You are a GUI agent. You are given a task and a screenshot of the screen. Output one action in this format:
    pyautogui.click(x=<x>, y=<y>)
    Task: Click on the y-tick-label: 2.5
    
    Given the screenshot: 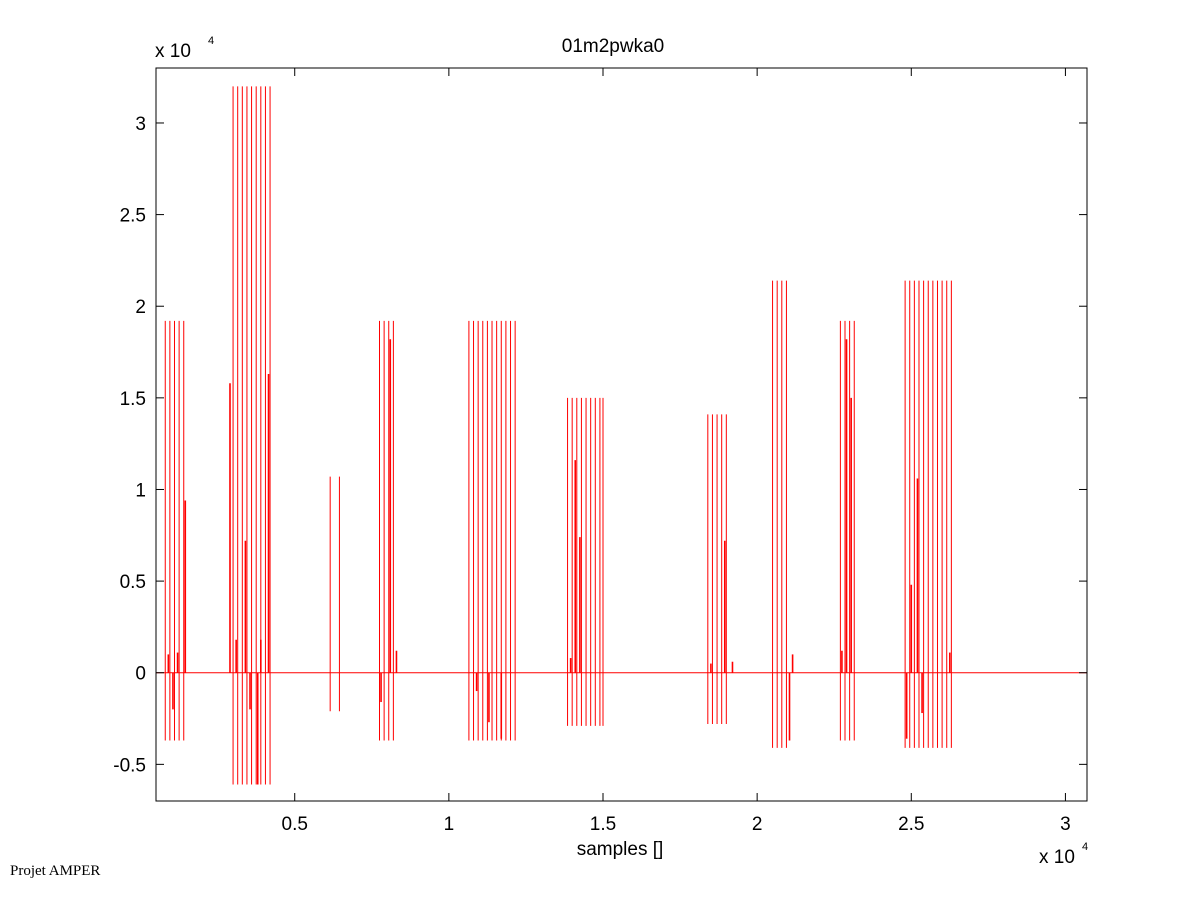 What is the action you would take?
    pyautogui.click(x=133, y=216)
    